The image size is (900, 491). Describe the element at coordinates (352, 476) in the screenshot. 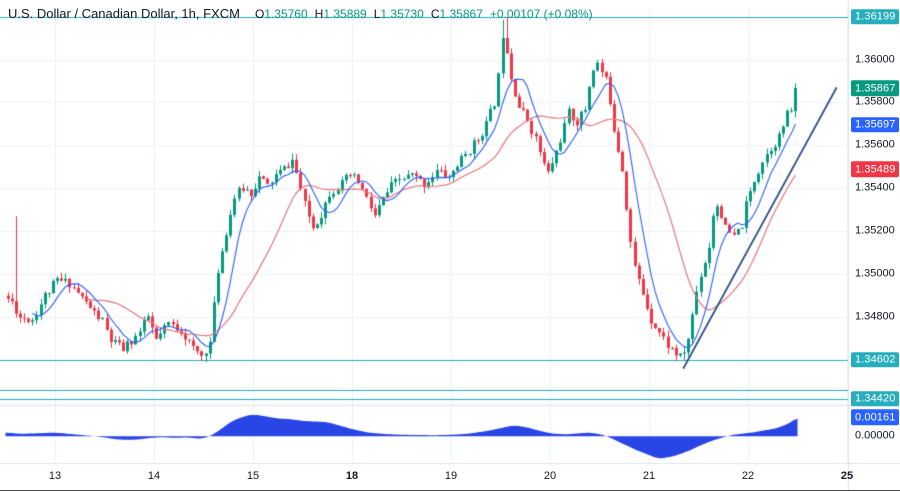

I see `time-axis-label: 18` at that location.